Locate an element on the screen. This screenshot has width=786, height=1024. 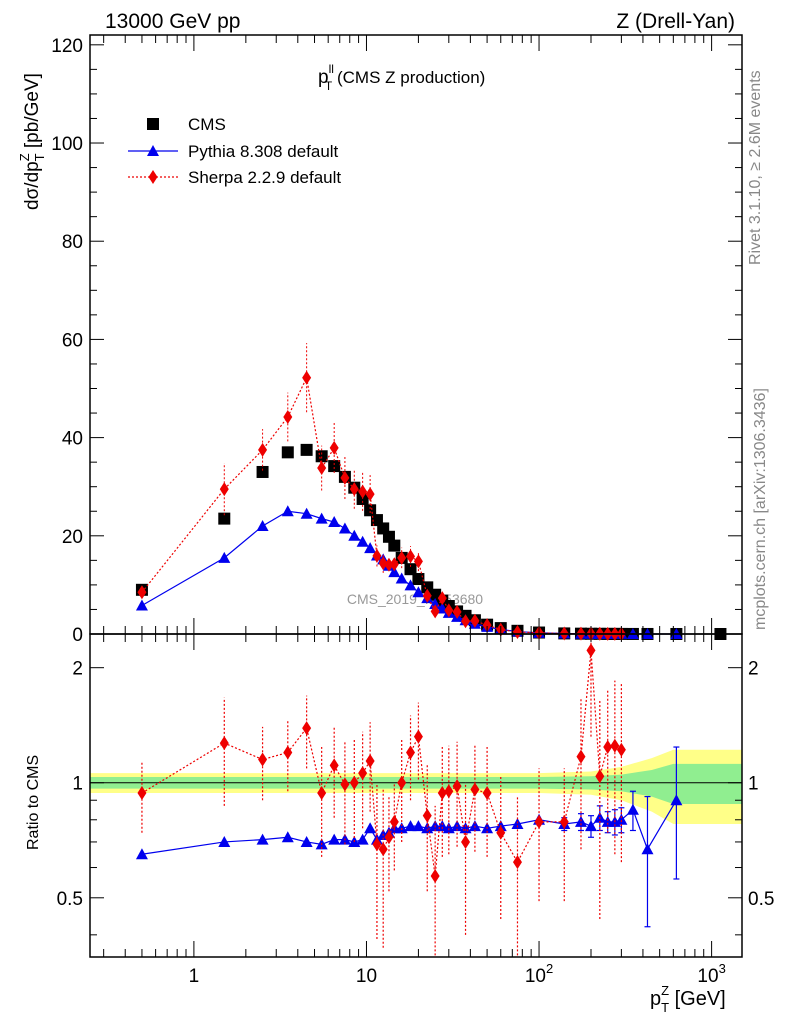
ratio-y-tick-label: 1 is located at coordinates (77, 784).